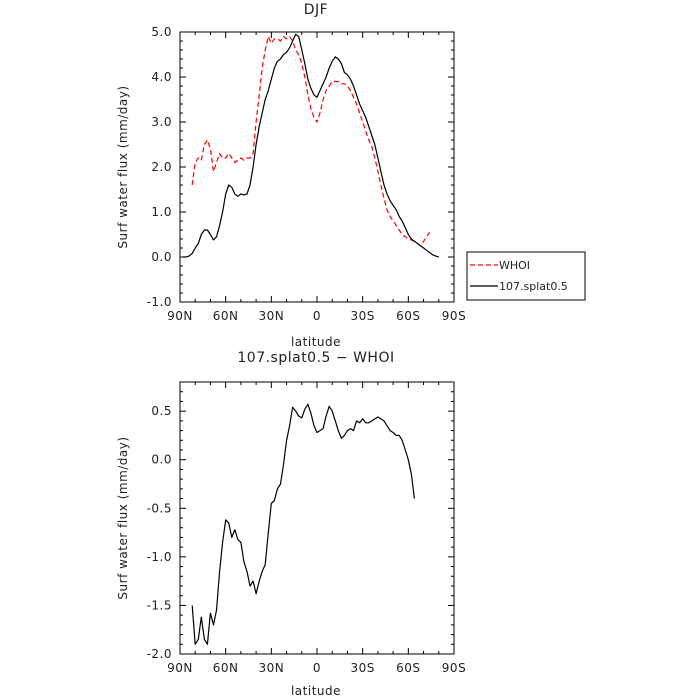  Describe the element at coordinates (533, 286) in the screenshot. I see `legend-label-model: 107.splat0.5` at that location.